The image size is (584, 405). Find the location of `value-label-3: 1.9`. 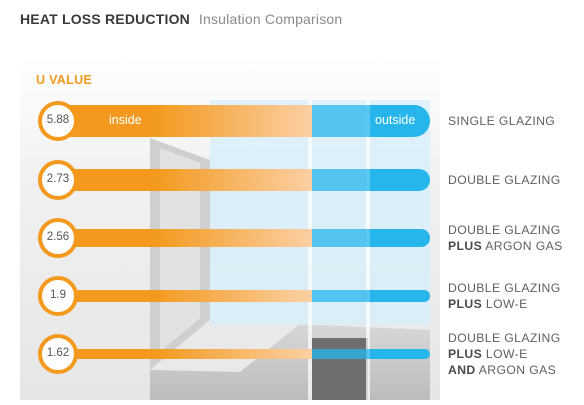

value-label-3: 1.9 is located at coordinates (58, 295).